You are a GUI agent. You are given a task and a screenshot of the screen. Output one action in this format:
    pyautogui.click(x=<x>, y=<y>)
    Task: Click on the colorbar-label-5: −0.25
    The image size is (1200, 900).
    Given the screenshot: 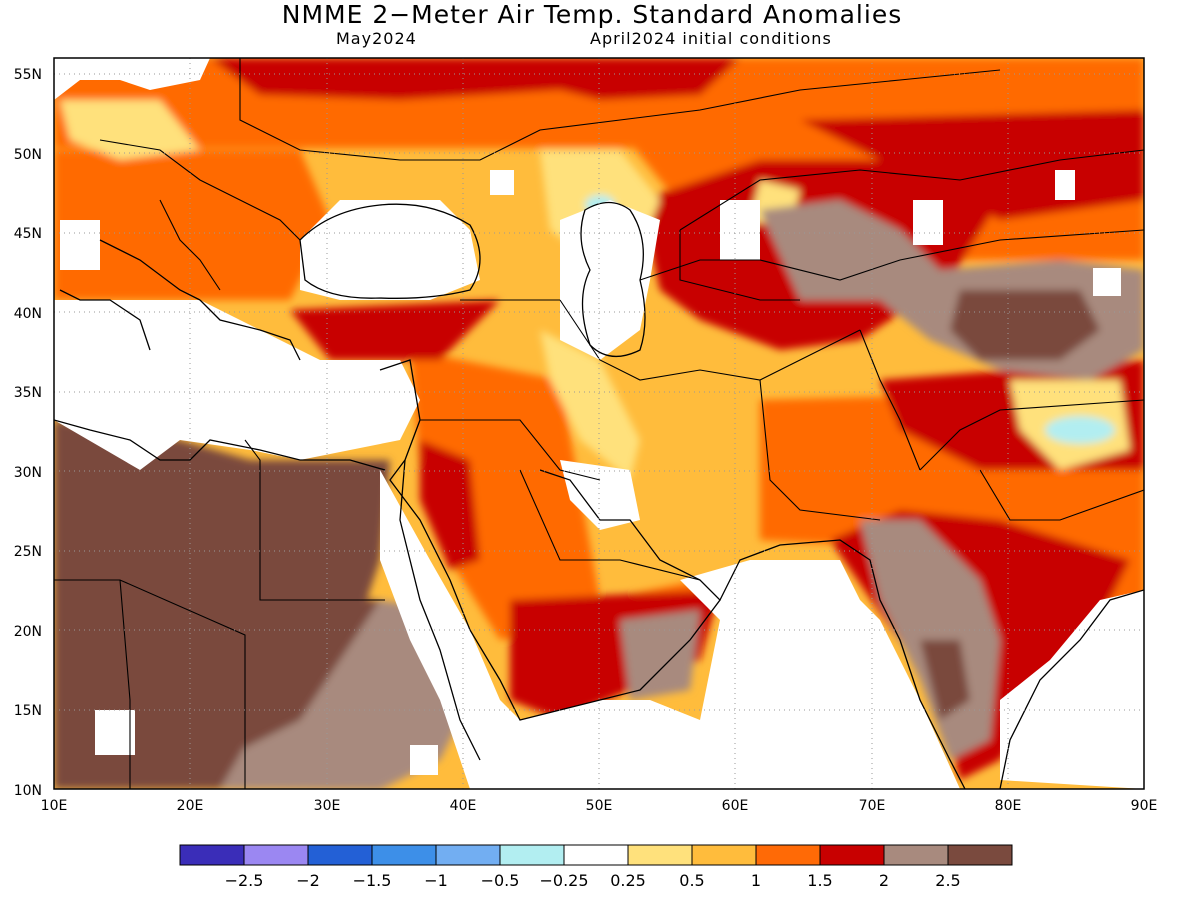 What is the action you would take?
    pyautogui.click(x=563, y=880)
    